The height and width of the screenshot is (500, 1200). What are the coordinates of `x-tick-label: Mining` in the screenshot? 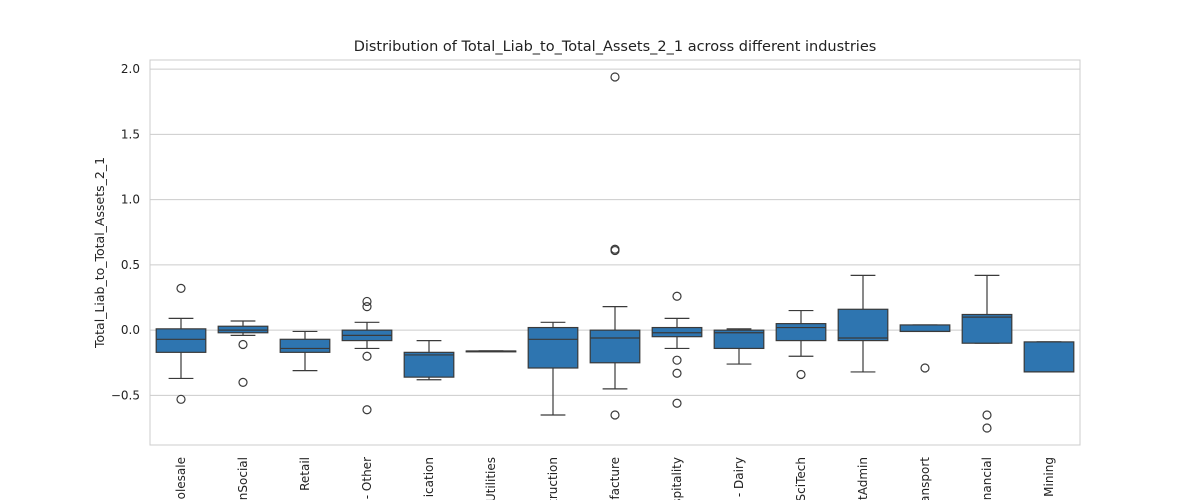 It's located at (1049, 477).